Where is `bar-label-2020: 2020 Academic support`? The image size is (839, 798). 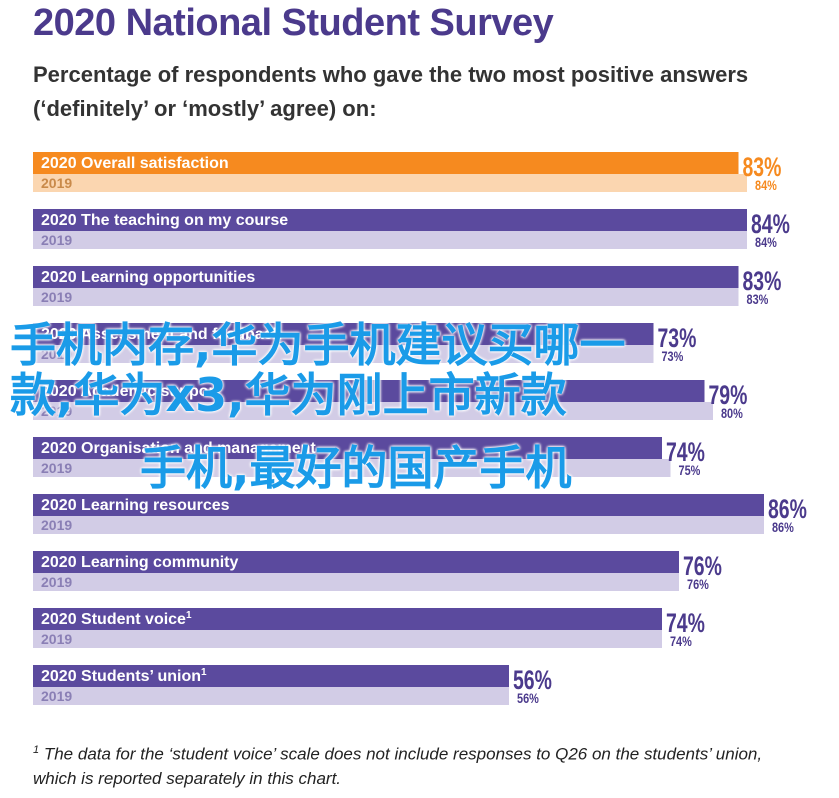
bar-label-2020: 2020 Academic support is located at coordinates (131, 391).